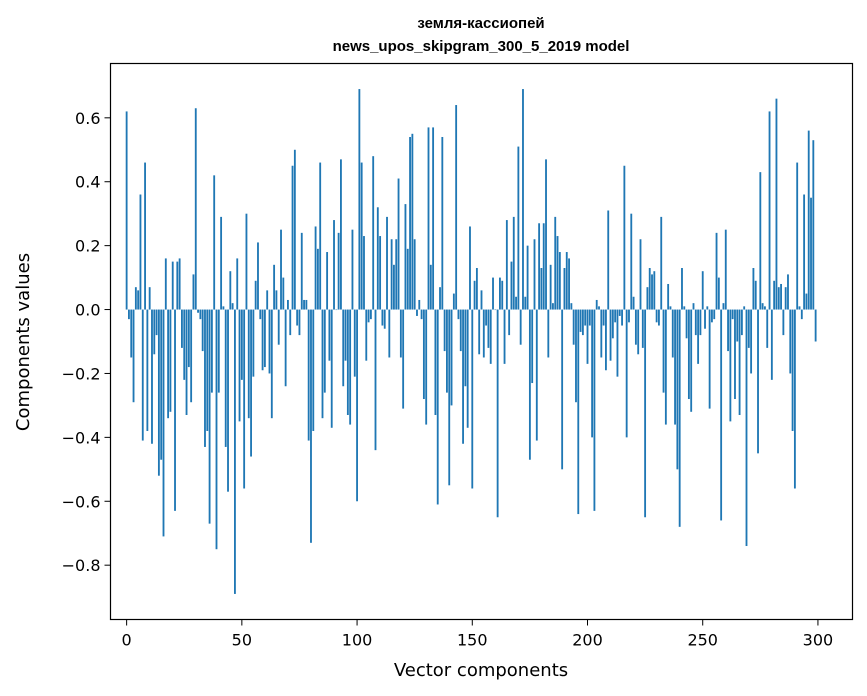 This screenshot has width=867, height=696. I want to click on y-tick-label: −0.4, so click(81, 437).